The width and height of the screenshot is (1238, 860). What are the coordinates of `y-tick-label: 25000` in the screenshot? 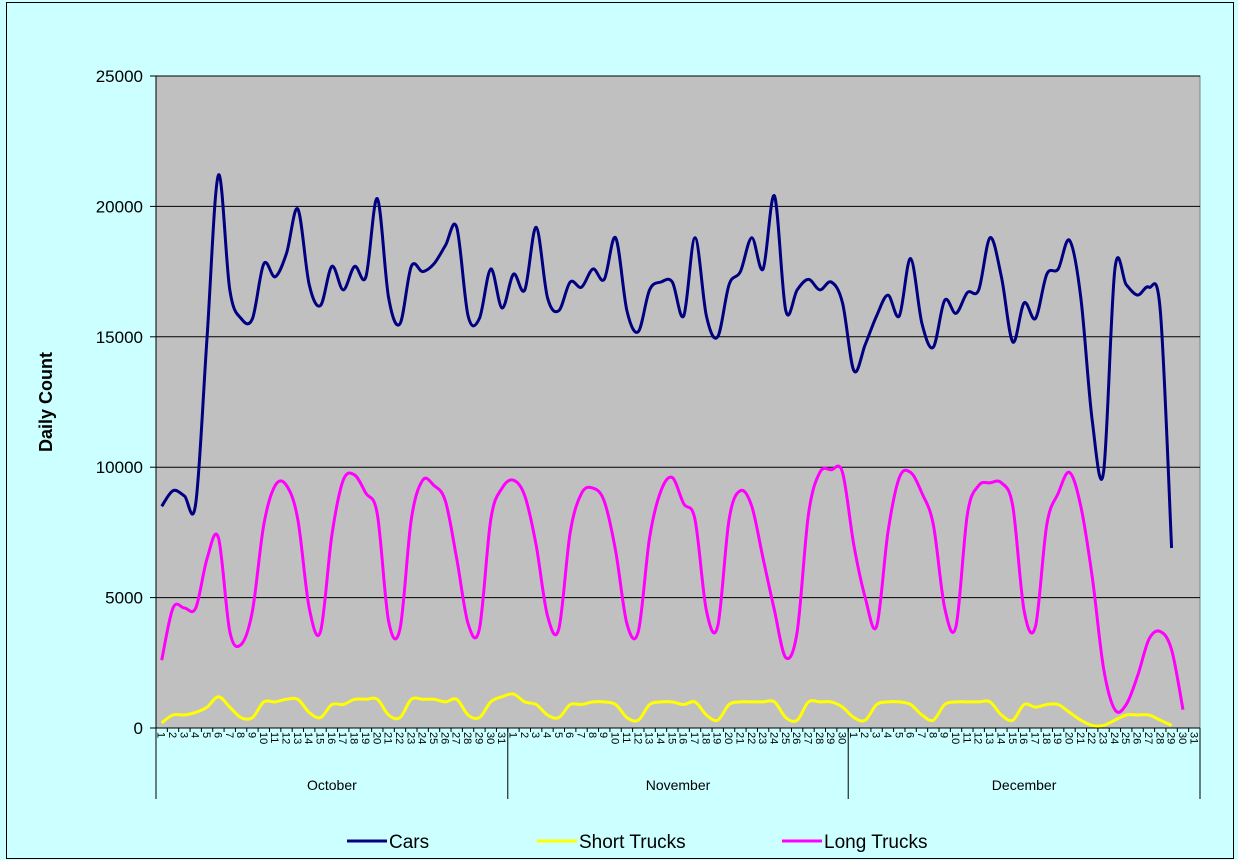 It's located at (119, 76).